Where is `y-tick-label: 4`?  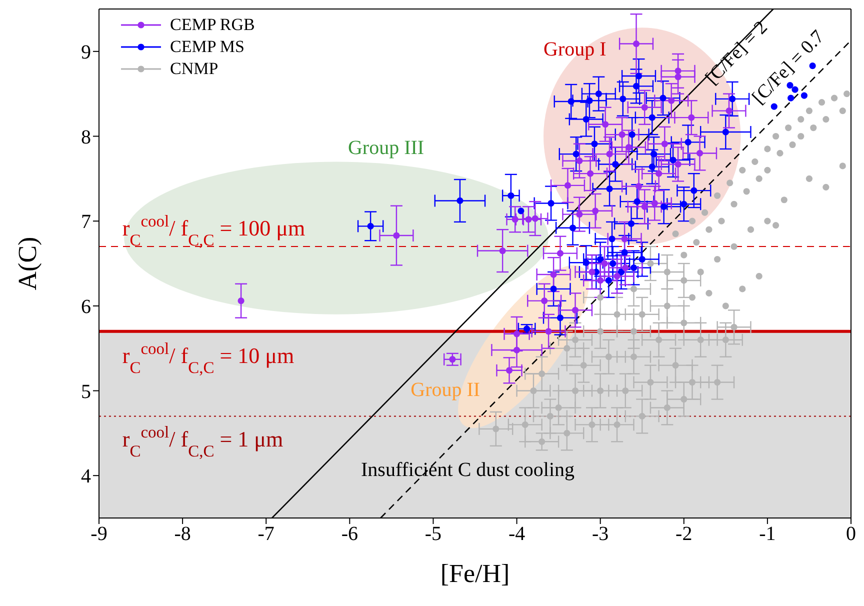
y-tick-label: 4 is located at coordinates (86, 477).